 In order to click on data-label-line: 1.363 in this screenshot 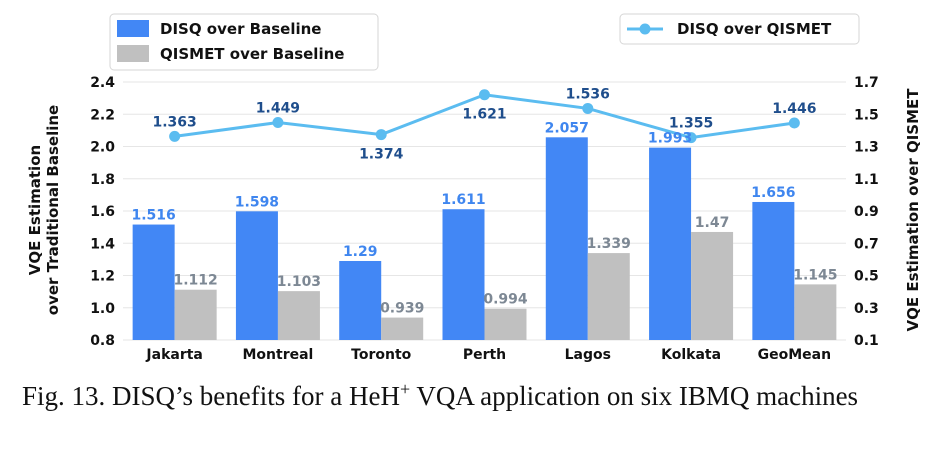, I will do `click(174, 122)`.